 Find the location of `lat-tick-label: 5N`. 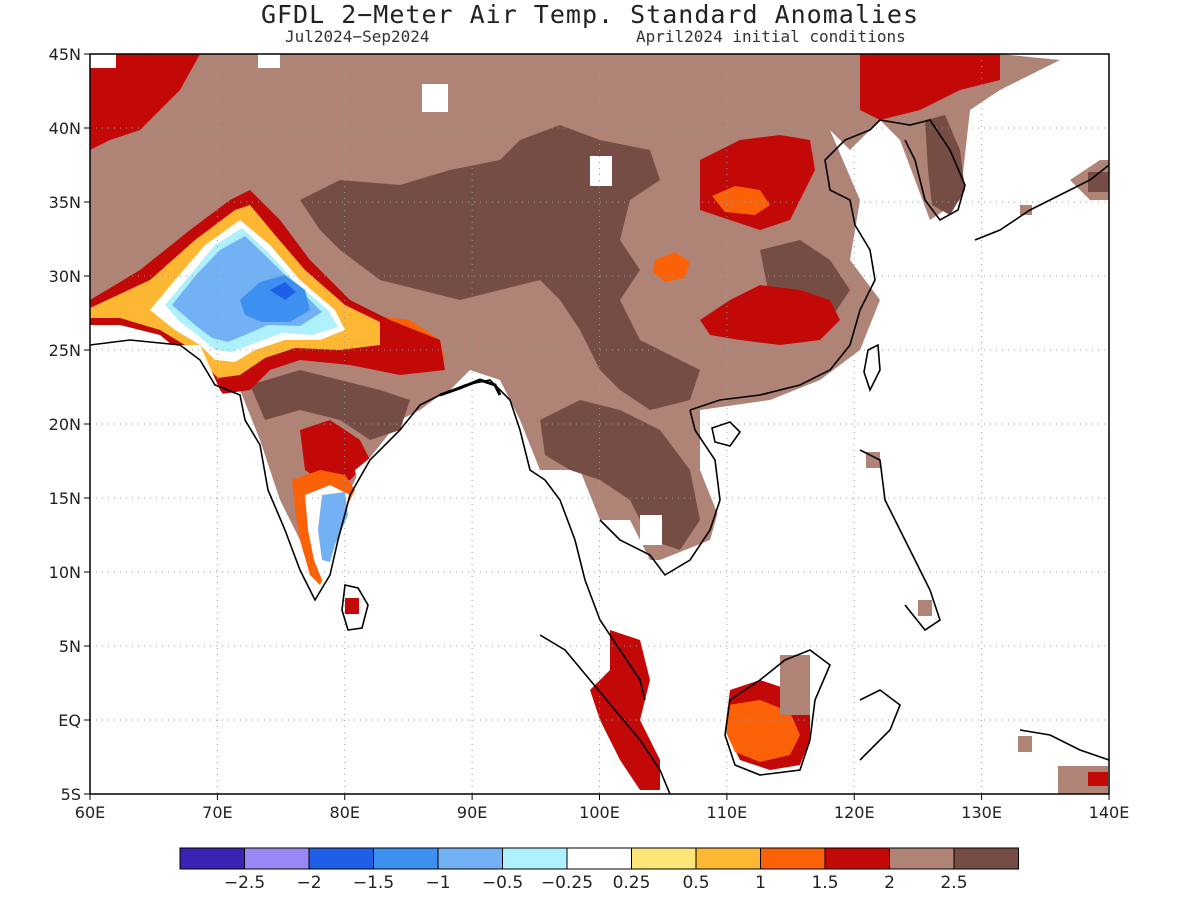

lat-tick-label: 5N is located at coordinates (70, 646).